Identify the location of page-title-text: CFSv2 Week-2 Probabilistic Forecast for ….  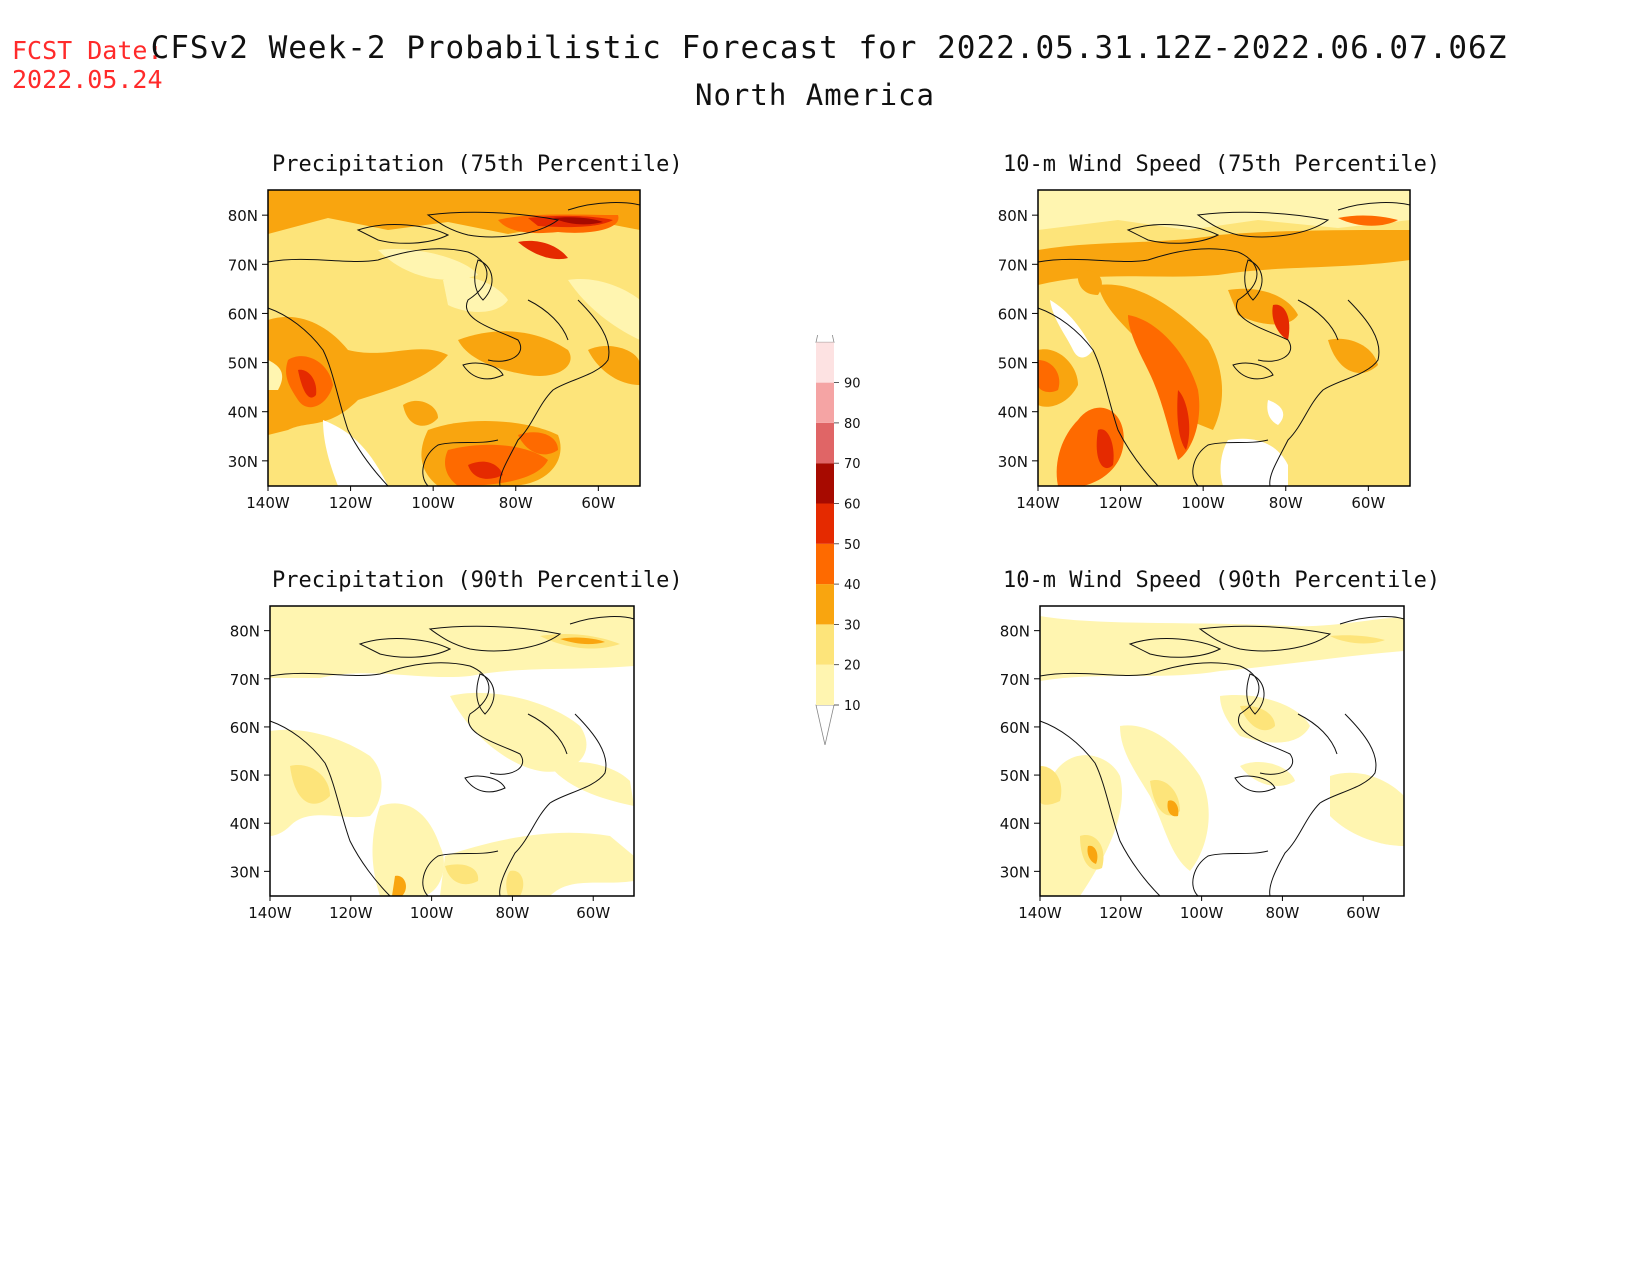
(829, 48).